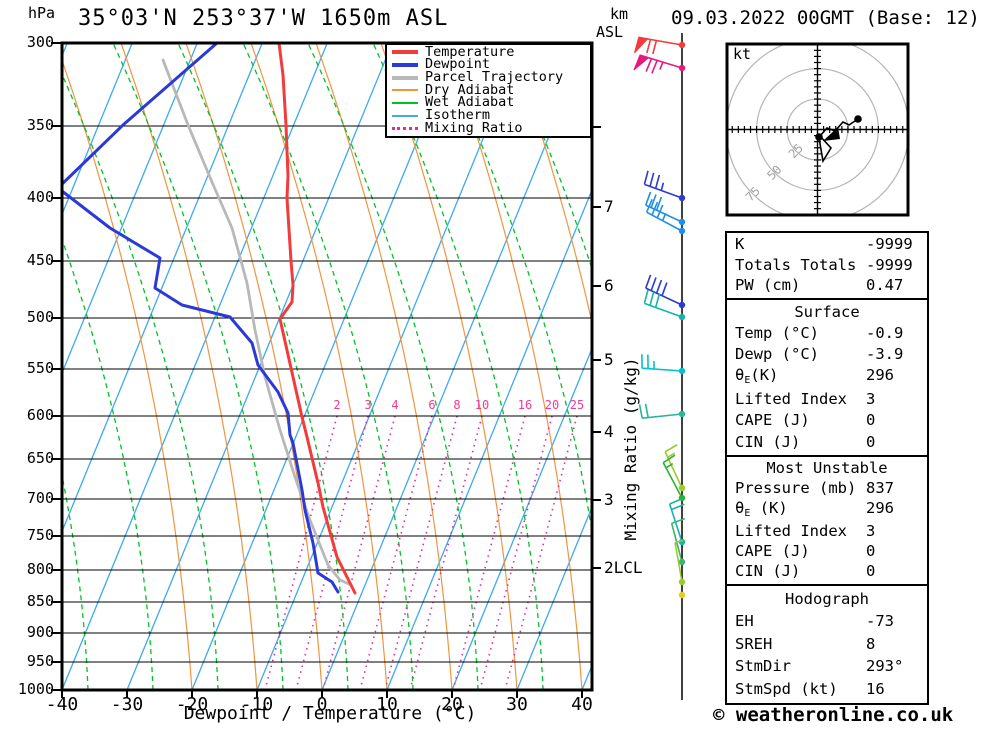 This screenshot has width=1000, height=733. What do you see at coordinates (740, 375) in the screenshot?
I see `stat-label-part: θ` at bounding box center [740, 375].